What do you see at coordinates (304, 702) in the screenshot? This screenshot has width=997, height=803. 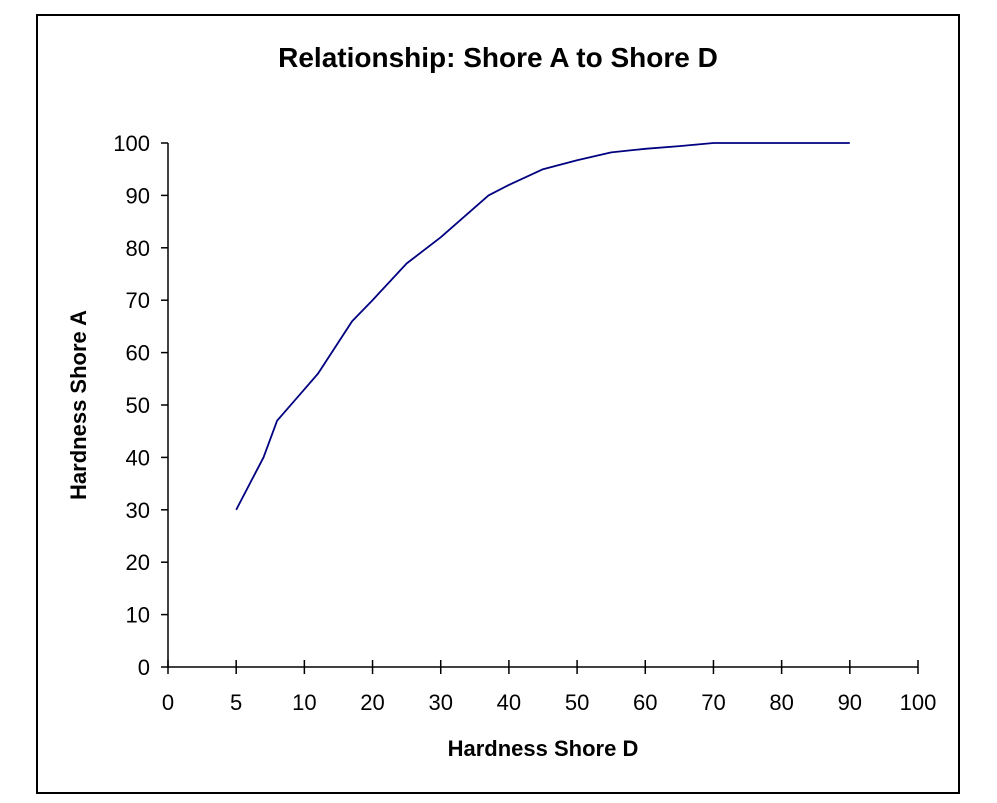 I see `x-tick-label: 10` at bounding box center [304, 702].